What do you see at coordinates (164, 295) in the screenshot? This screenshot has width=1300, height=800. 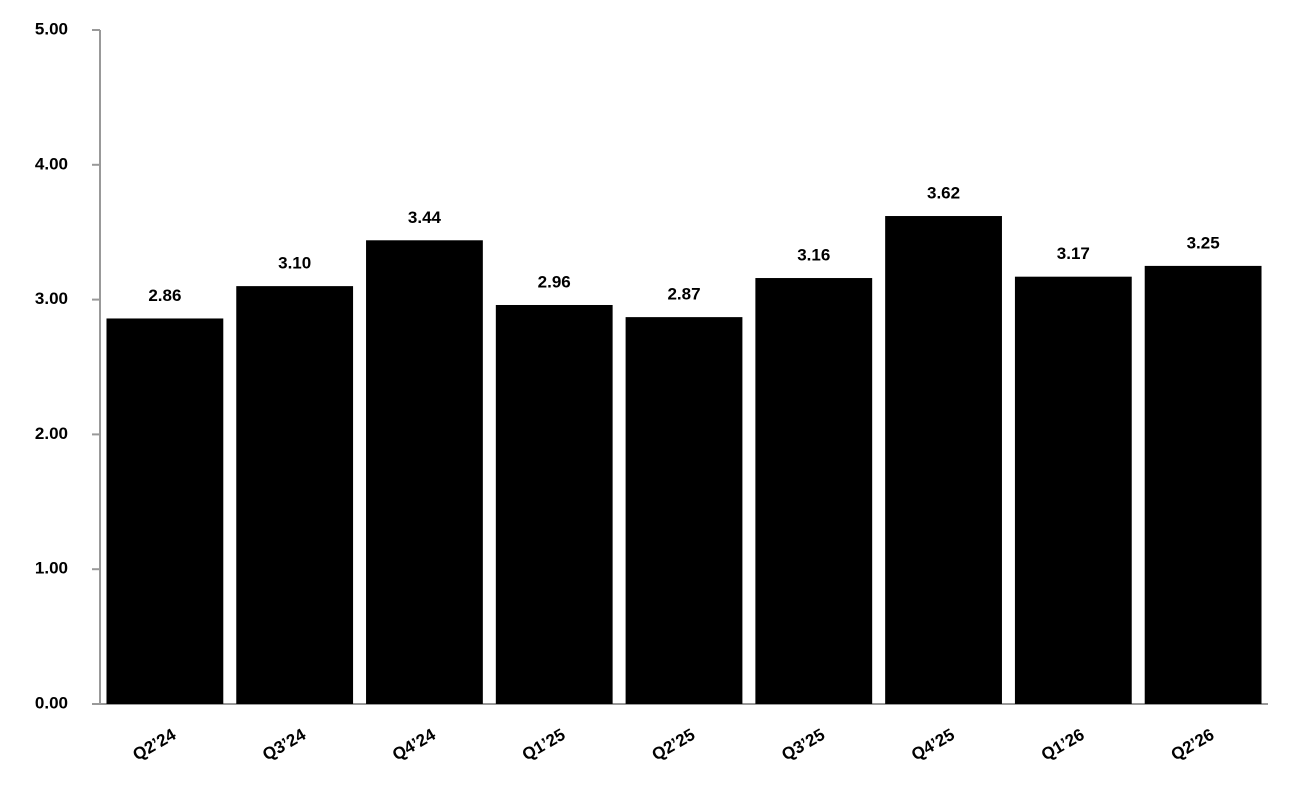 I see `value-label: 2.86` at bounding box center [164, 295].